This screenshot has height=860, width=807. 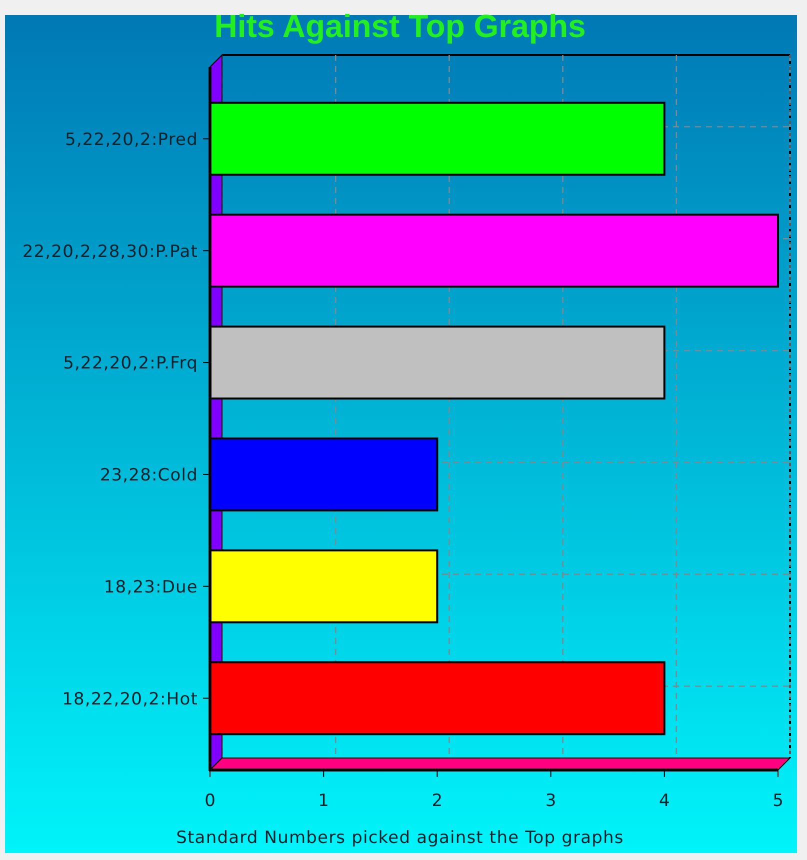 I want to click on x-tick-label: 4, so click(x=664, y=801).